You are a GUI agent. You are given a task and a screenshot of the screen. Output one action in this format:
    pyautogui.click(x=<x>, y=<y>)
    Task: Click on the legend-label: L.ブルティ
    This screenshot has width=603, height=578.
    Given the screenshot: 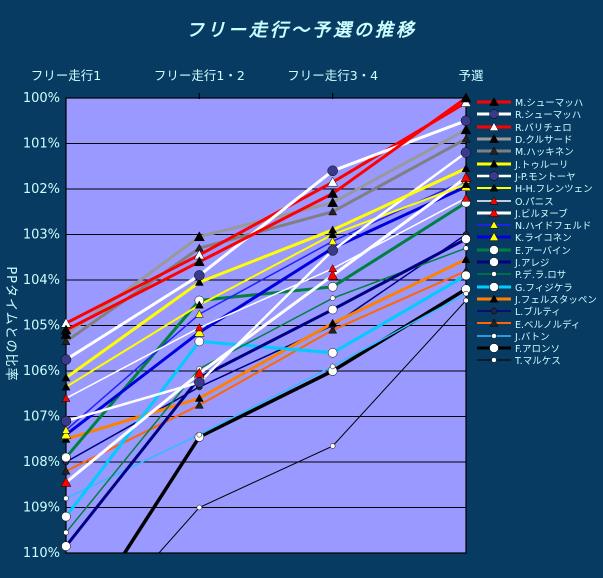 What is the action you would take?
    pyautogui.click(x=538, y=313)
    